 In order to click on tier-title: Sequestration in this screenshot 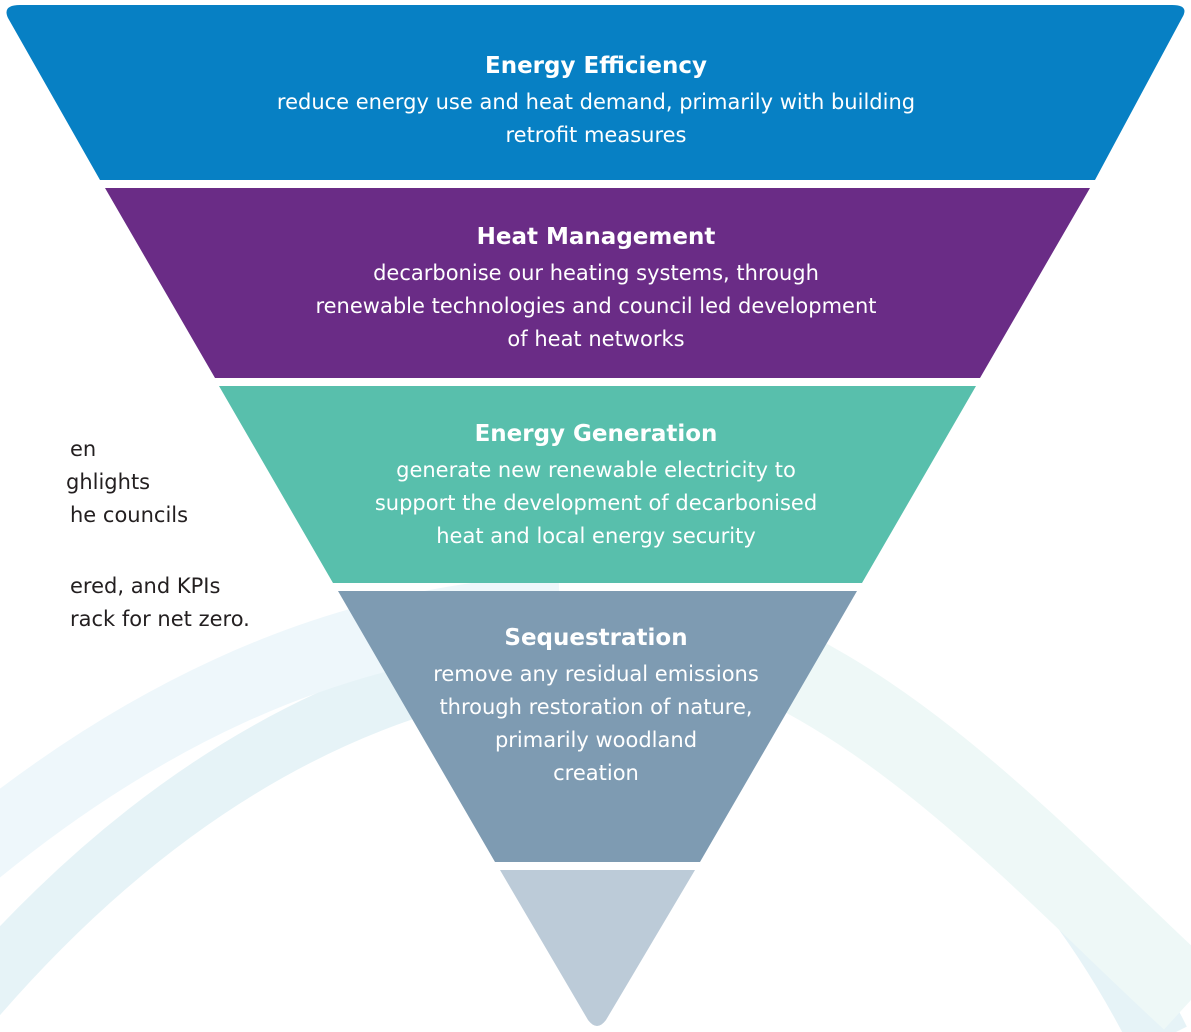, I will do `click(595, 638)`.